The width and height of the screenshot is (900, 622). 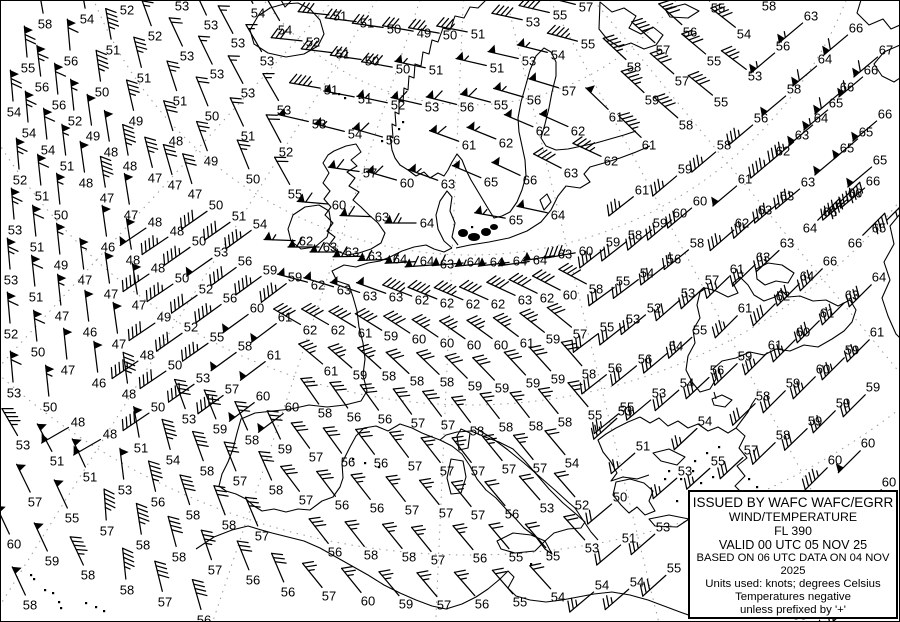 What do you see at coordinates (424, 33) in the screenshot?
I see `svg-text: 49` at bounding box center [424, 33].